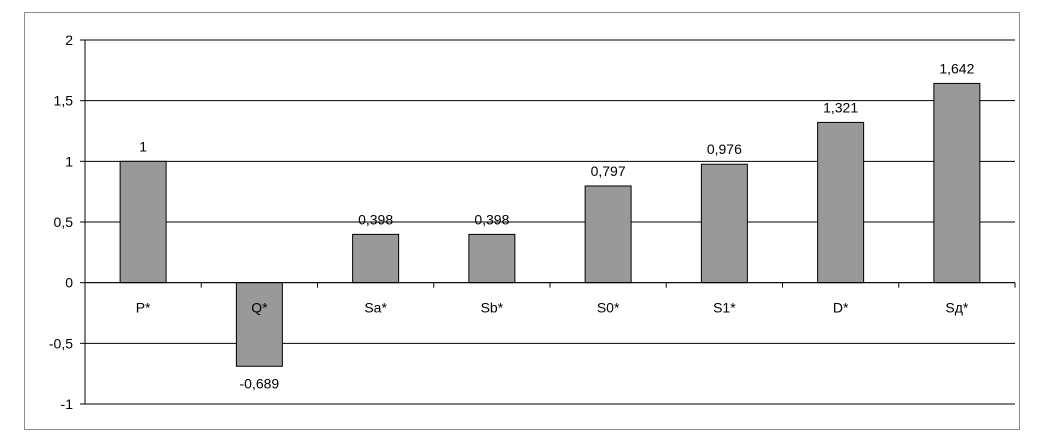  Describe the element at coordinates (841, 308) in the screenshot. I see `x-category-label: D*` at that location.